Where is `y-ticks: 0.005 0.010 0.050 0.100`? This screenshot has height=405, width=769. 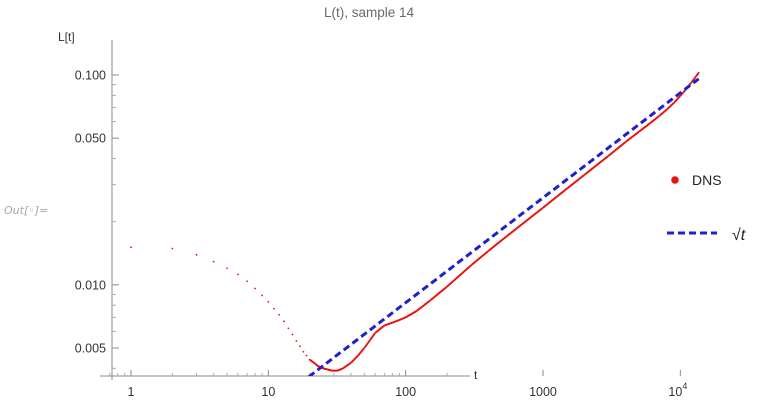 y-ticks: 0.005 0.010 0.050 0.100 is located at coordinates (97, 219).